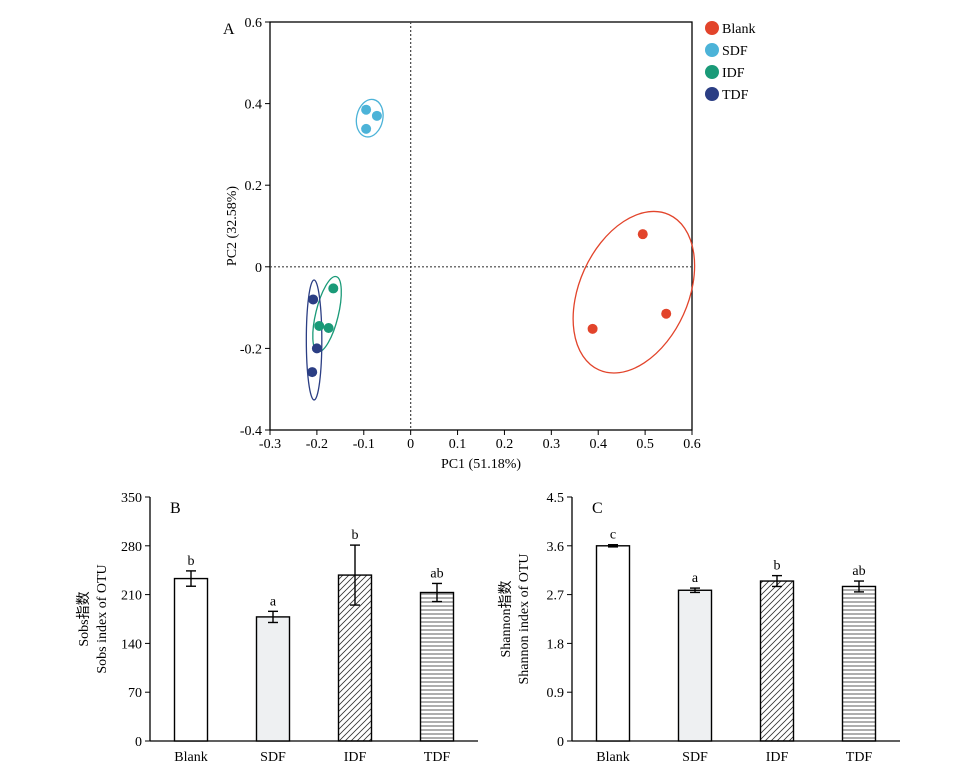 The height and width of the screenshot is (775, 973). I want to click on panel-label: C, so click(597, 508).